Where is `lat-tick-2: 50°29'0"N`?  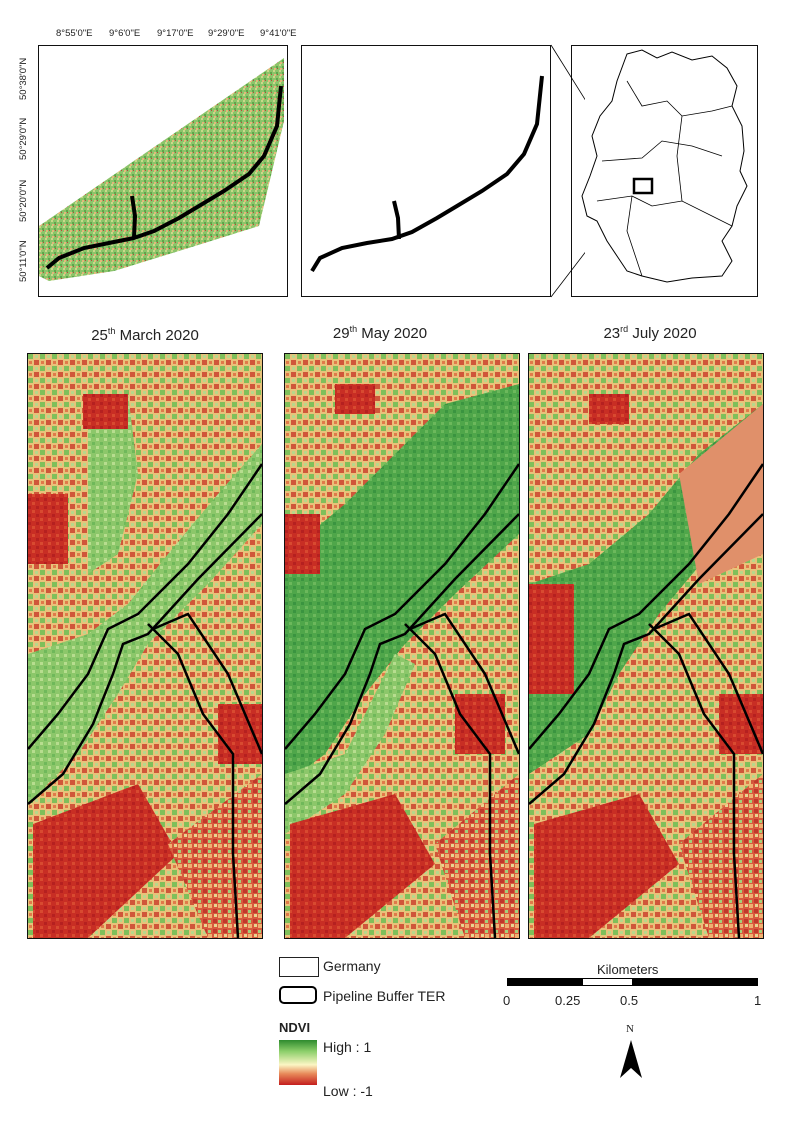
lat-tick-2: 50°29'0"N is located at coordinates (23, 138).